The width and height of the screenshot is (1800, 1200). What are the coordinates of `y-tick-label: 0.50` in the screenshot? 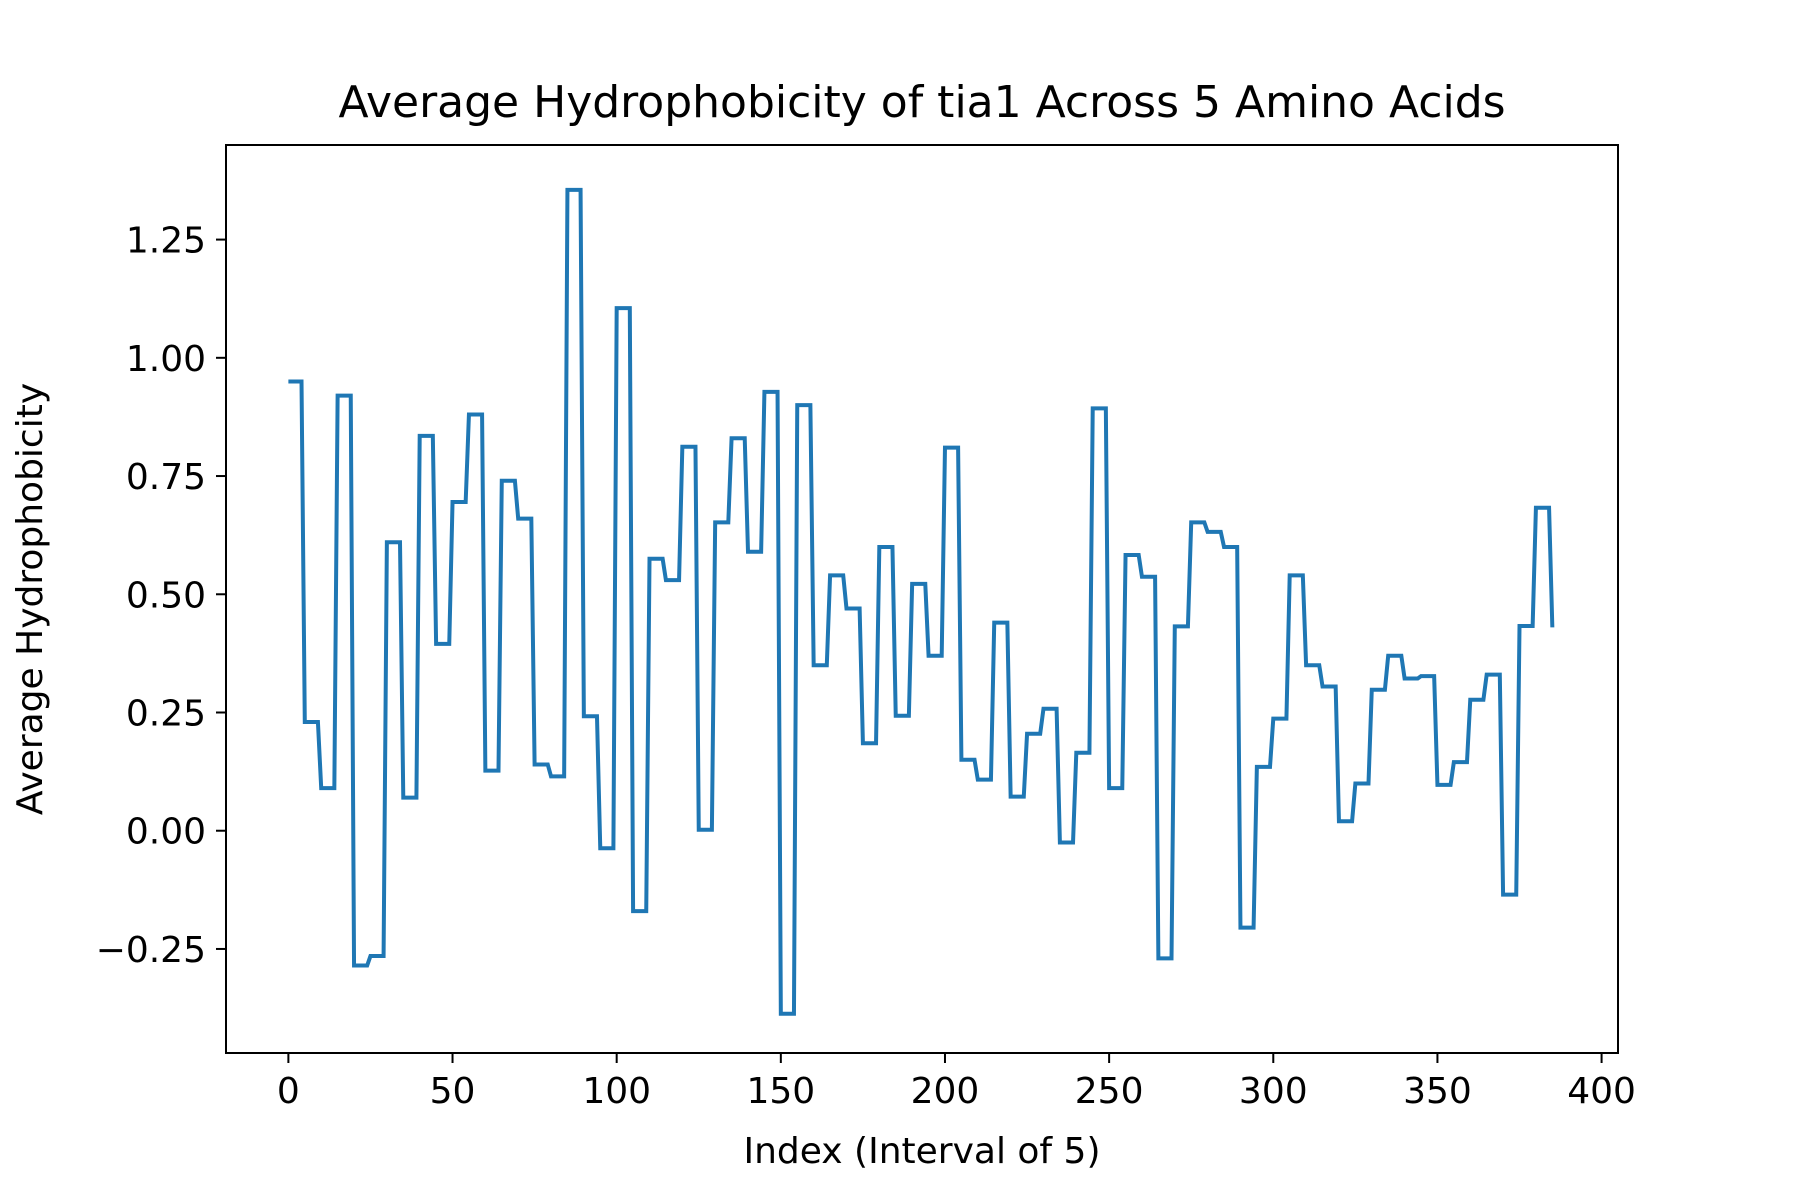 It's located at (166, 595).